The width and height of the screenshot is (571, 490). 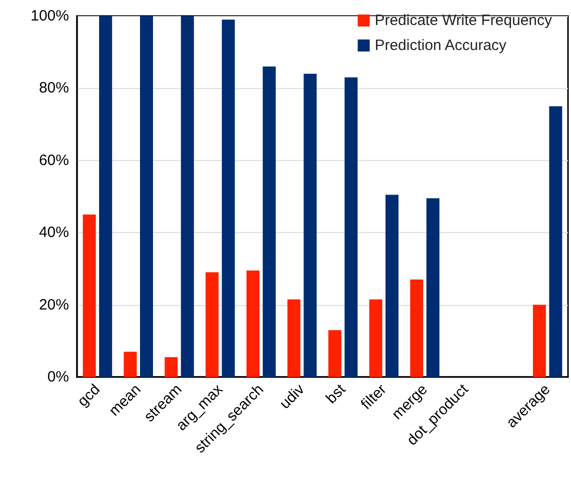 What do you see at coordinates (336, 394) in the screenshot?
I see `x-tick-label: bst` at bounding box center [336, 394].